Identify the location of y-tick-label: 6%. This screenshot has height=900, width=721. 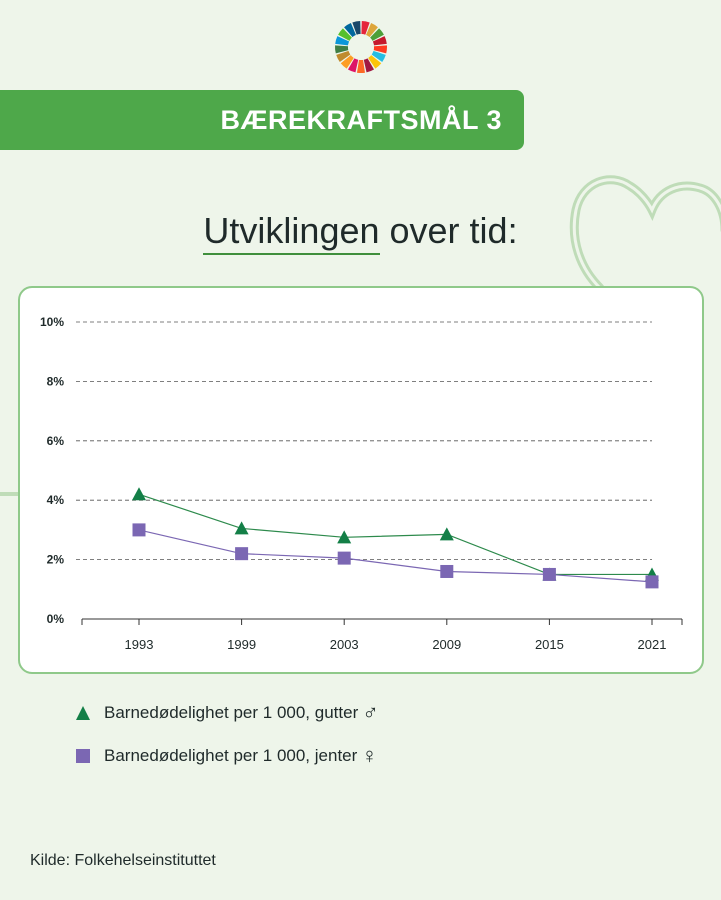
(56, 441).